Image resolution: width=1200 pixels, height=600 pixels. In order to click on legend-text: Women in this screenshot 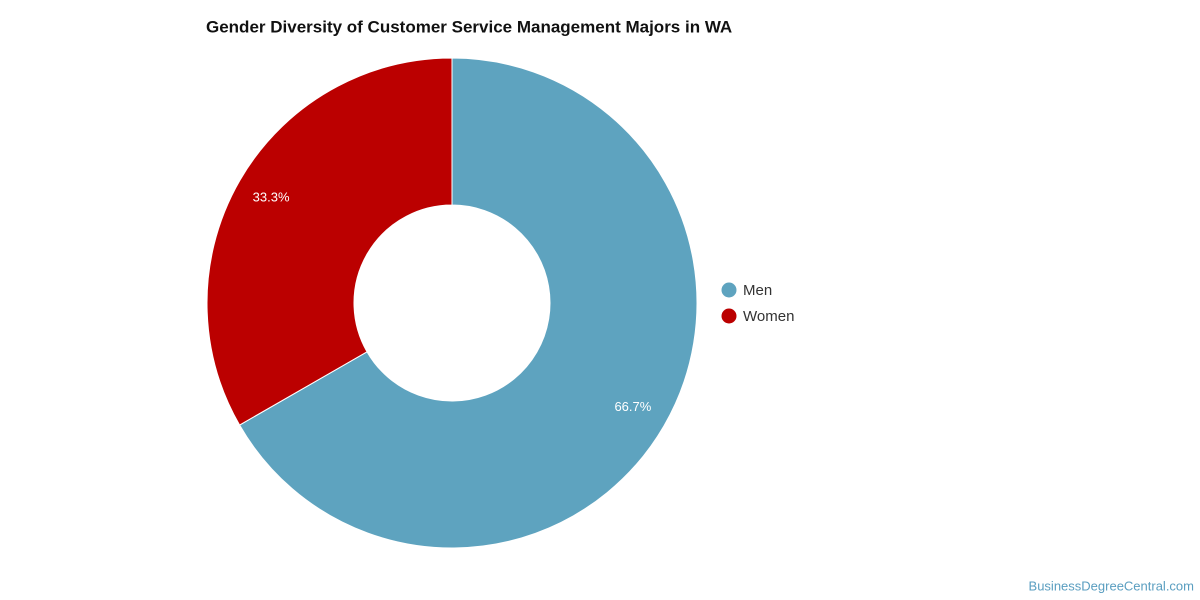, I will do `click(768, 316)`.